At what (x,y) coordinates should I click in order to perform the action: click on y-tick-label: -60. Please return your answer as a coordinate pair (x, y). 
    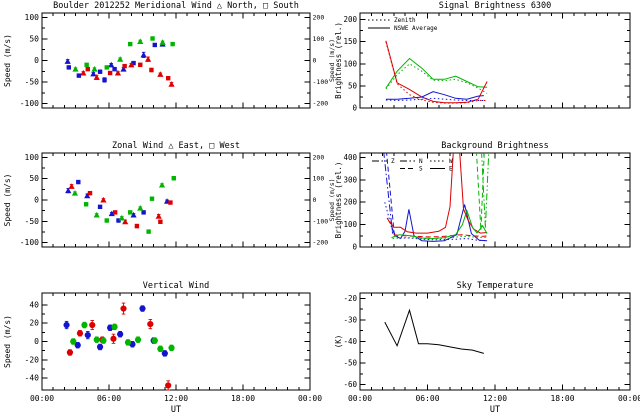
    Looking at the image, I should click on (350, 384).